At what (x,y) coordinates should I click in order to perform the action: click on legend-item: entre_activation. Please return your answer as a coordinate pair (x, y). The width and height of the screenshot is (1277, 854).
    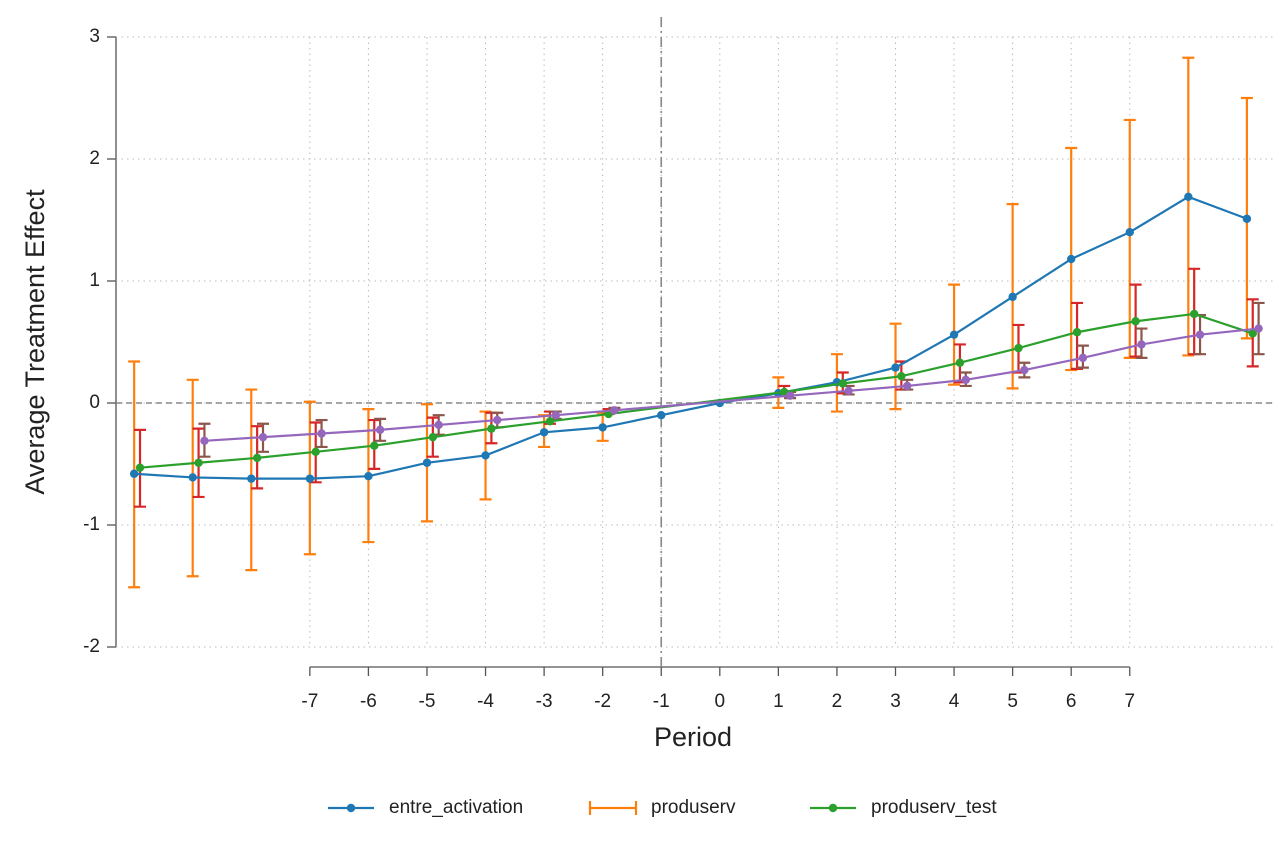
    Looking at the image, I should click on (425, 807).